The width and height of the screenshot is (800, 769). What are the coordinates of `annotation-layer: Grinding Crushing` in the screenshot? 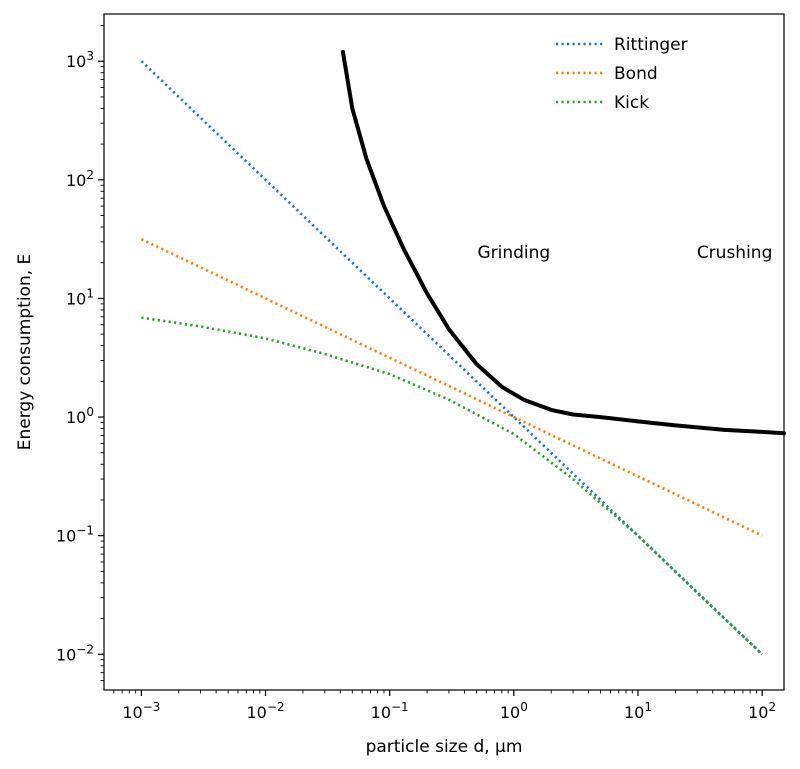 It's located at (624, 253).